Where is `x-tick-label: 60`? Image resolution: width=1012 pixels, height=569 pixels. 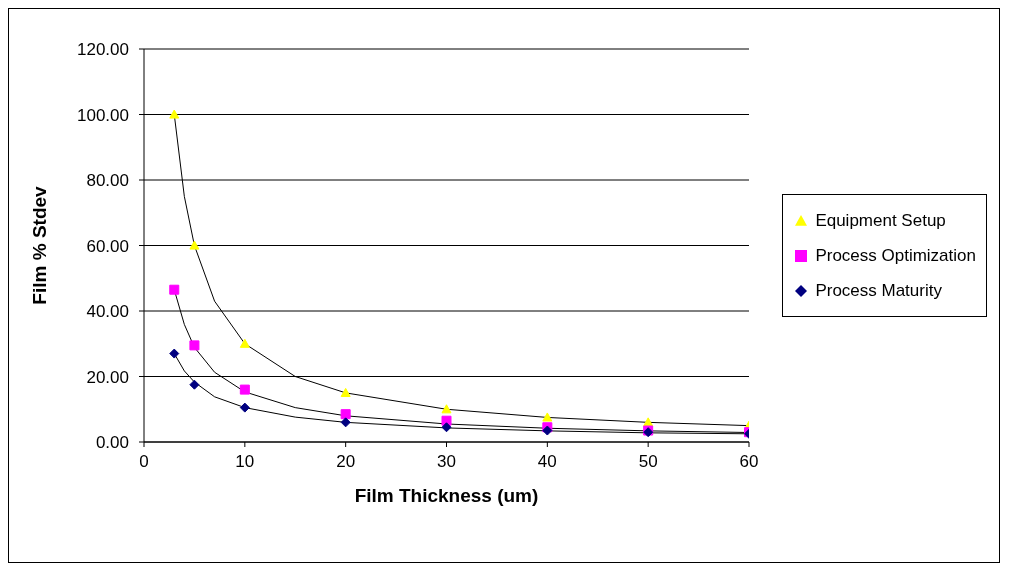
x-tick-label: 60 is located at coordinates (749, 462).